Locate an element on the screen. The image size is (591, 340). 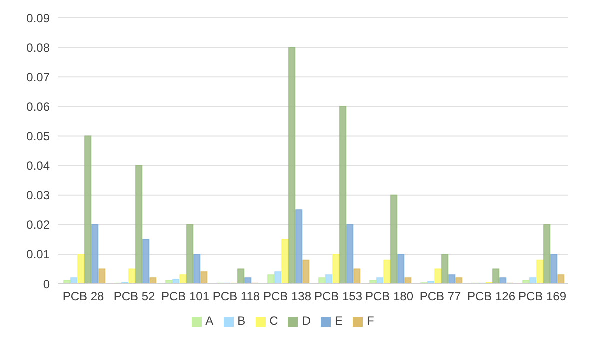
x-tick-label: PCB 138 is located at coordinates (287, 297).